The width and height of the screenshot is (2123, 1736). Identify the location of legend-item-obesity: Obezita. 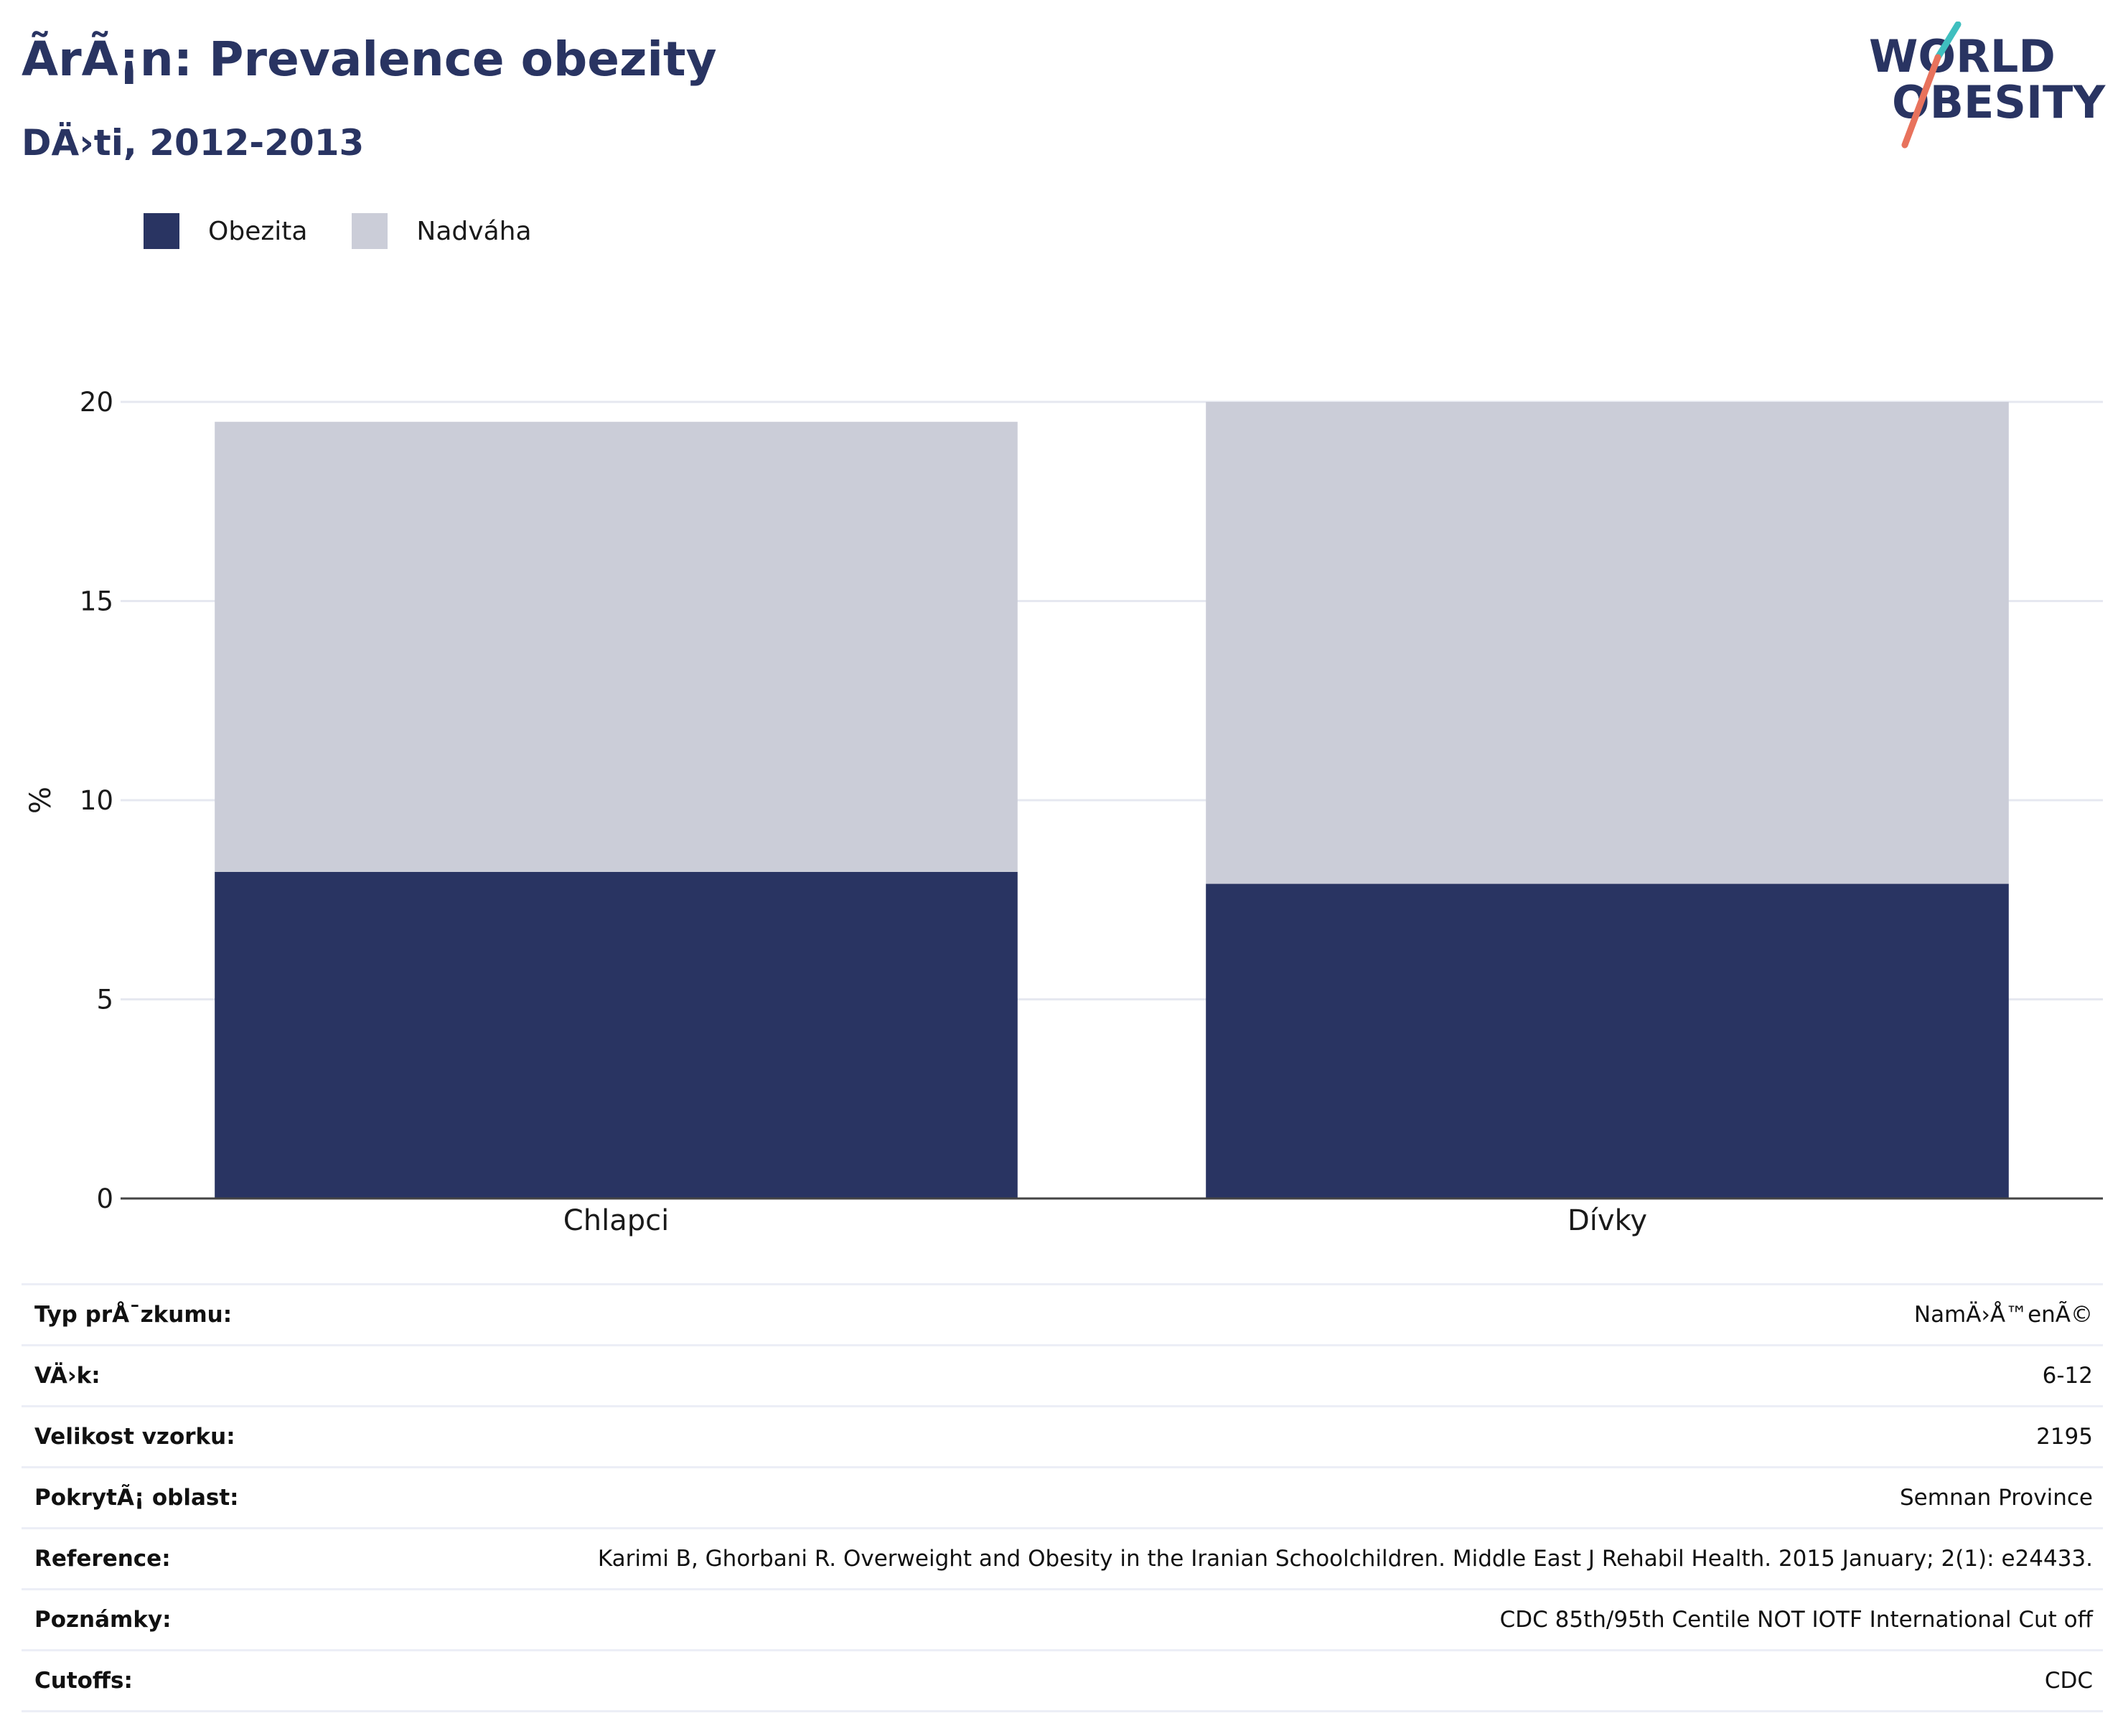
(225, 231).